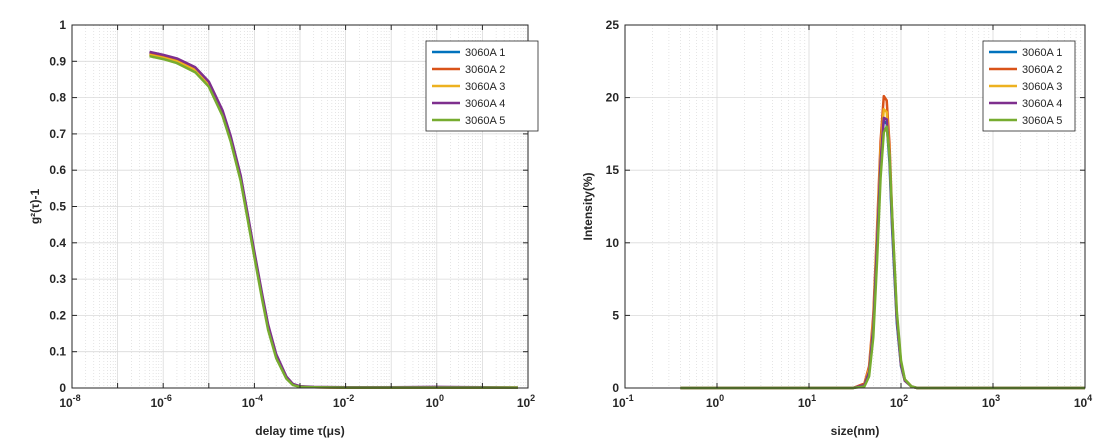  What do you see at coordinates (35, 207) in the screenshot?
I see `y-axis-label: g²(τ)-1` at bounding box center [35, 207].